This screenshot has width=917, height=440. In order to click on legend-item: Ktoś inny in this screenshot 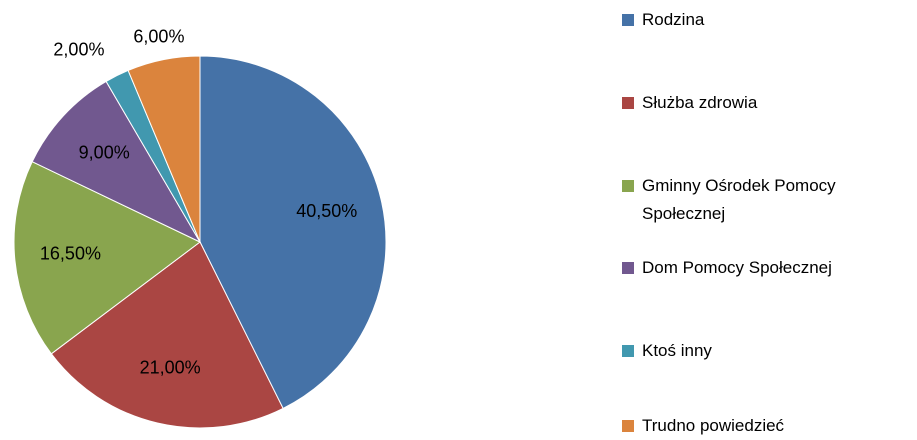, I will do `click(768, 351)`.